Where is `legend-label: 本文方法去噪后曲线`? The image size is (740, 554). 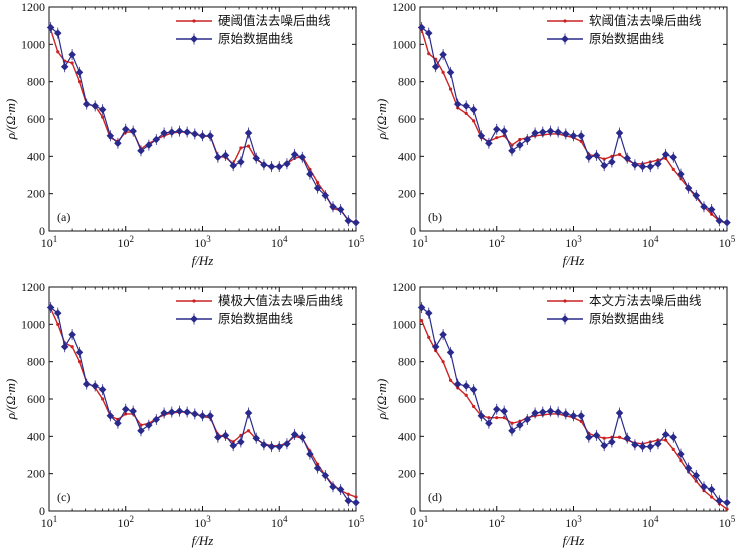 legend-label: 本文方法去噪后曲线 is located at coordinates (645, 300).